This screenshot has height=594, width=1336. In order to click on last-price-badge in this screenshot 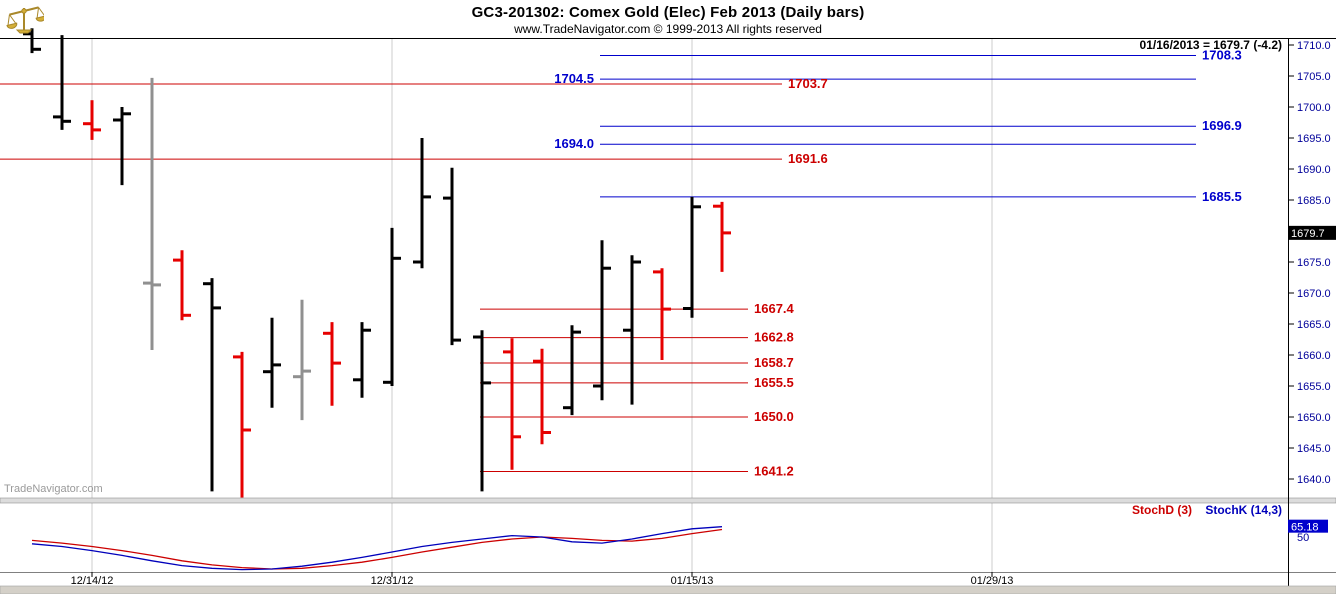, I will do `click(1312, 232)`.